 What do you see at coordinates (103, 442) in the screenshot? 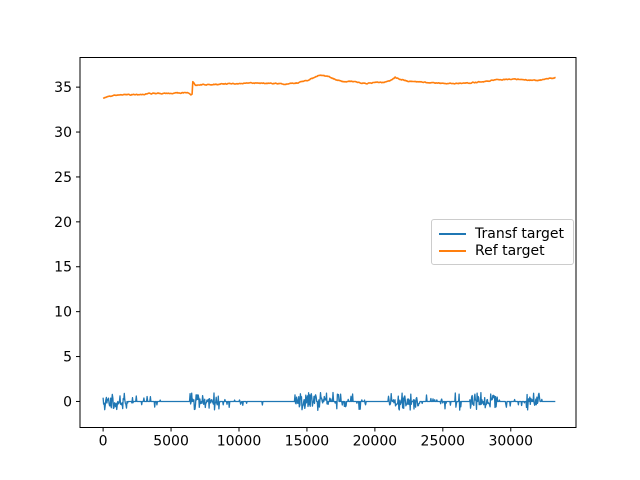
I see `x-tick-label: 0` at bounding box center [103, 442].